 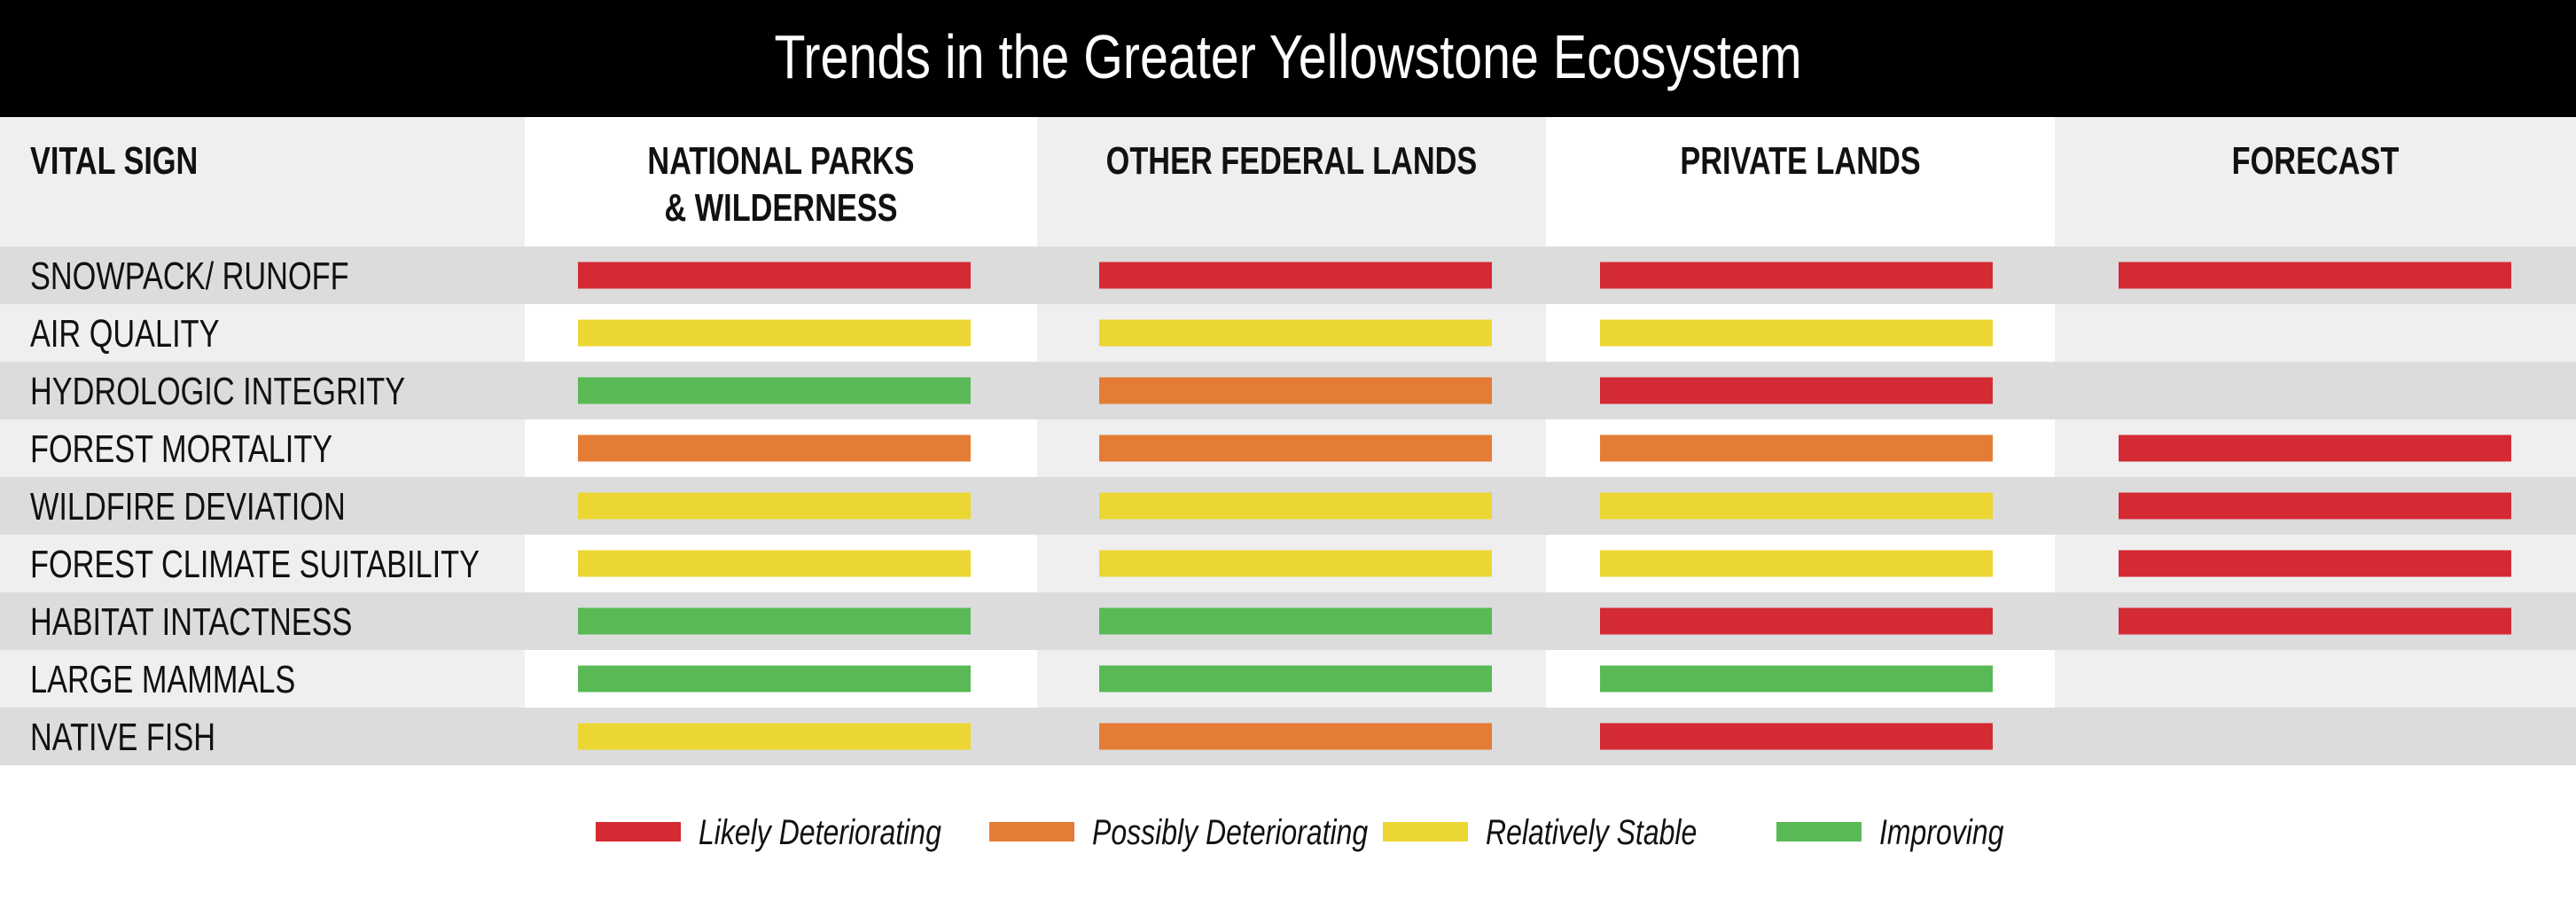 What do you see at coordinates (2316, 161) in the screenshot?
I see `column-header-label: FORECAST` at bounding box center [2316, 161].